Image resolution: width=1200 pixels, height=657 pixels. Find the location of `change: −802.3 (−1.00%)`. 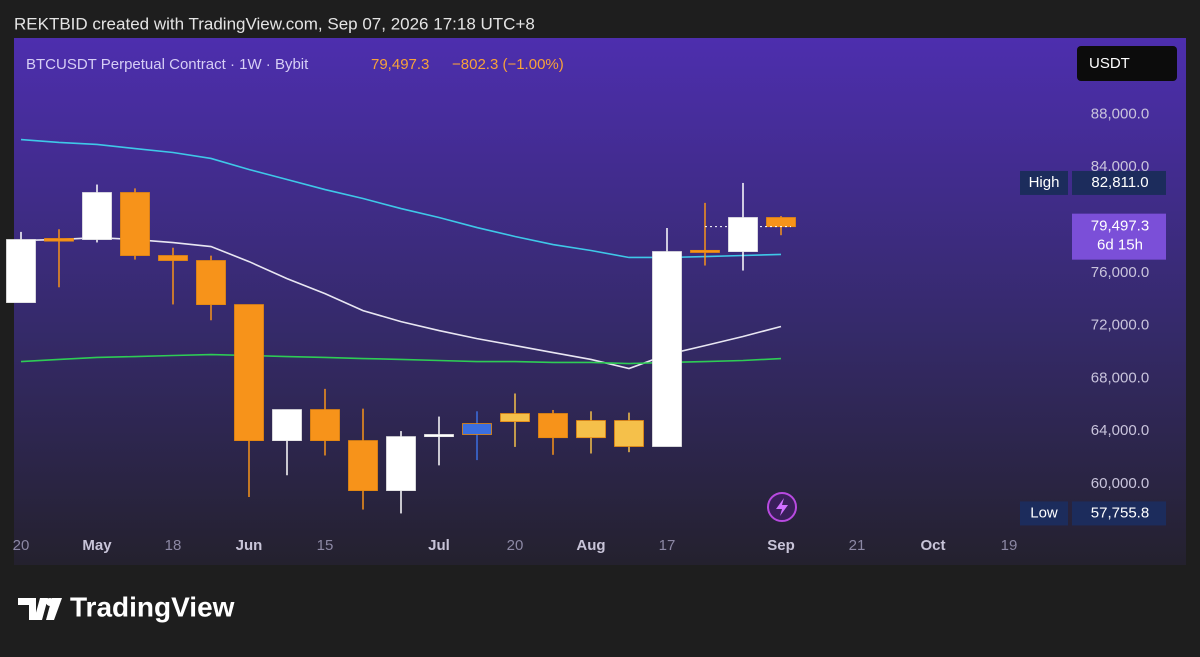

change: −802.3 (−1.00%) is located at coordinates (508, 64).